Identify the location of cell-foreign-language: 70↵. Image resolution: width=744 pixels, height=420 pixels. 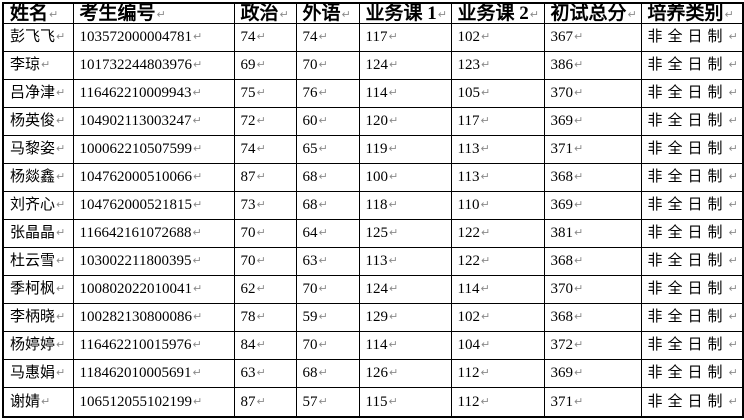
(327, 346).